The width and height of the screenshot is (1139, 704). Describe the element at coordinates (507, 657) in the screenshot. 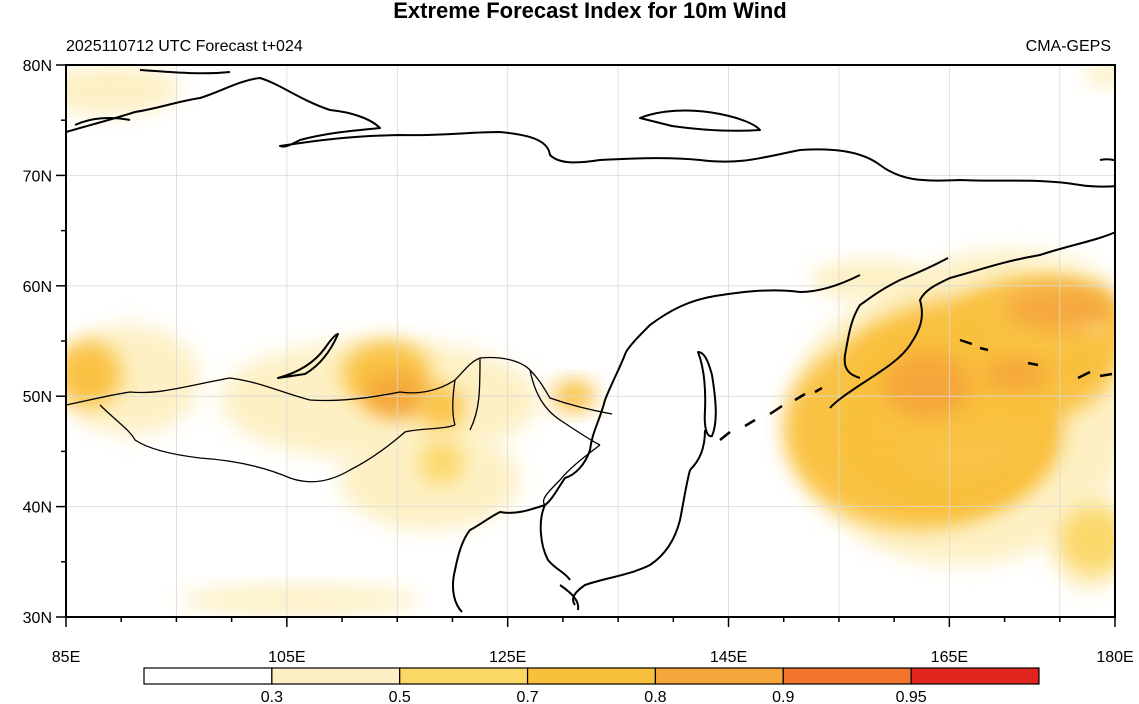

I see `lon-tick-label: 125E` at that location.